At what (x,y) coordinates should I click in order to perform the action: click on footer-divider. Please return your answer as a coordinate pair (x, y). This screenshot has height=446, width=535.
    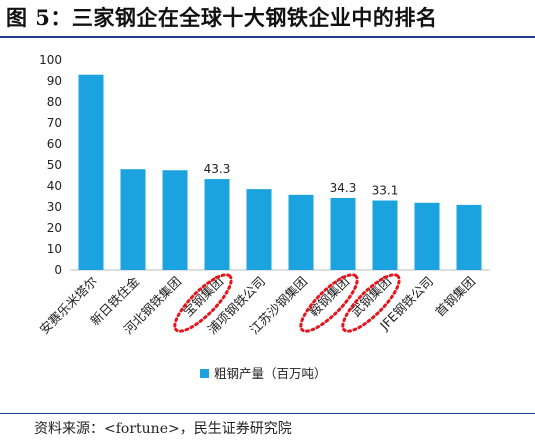
    Looking at the image, I should click on (267, 413).